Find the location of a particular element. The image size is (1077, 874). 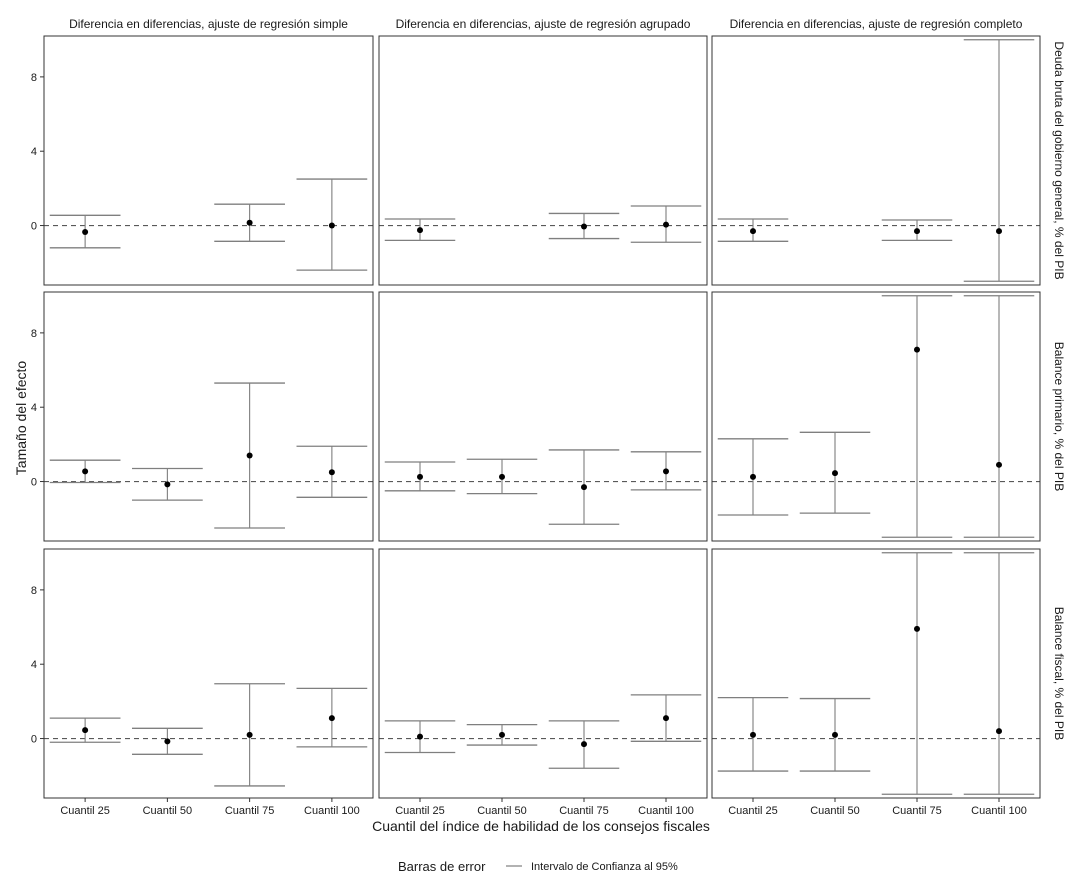

y-axis-title: Tamaño del efecto is located at coordinates (21, 418).